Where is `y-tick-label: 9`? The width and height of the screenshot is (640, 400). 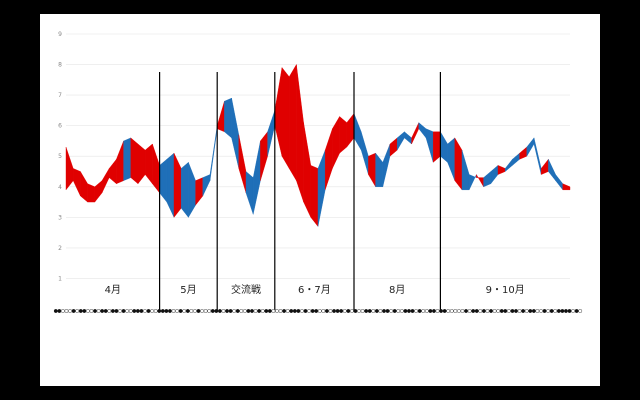 y-tick-label: 9 is located at coordinates (60, 34).